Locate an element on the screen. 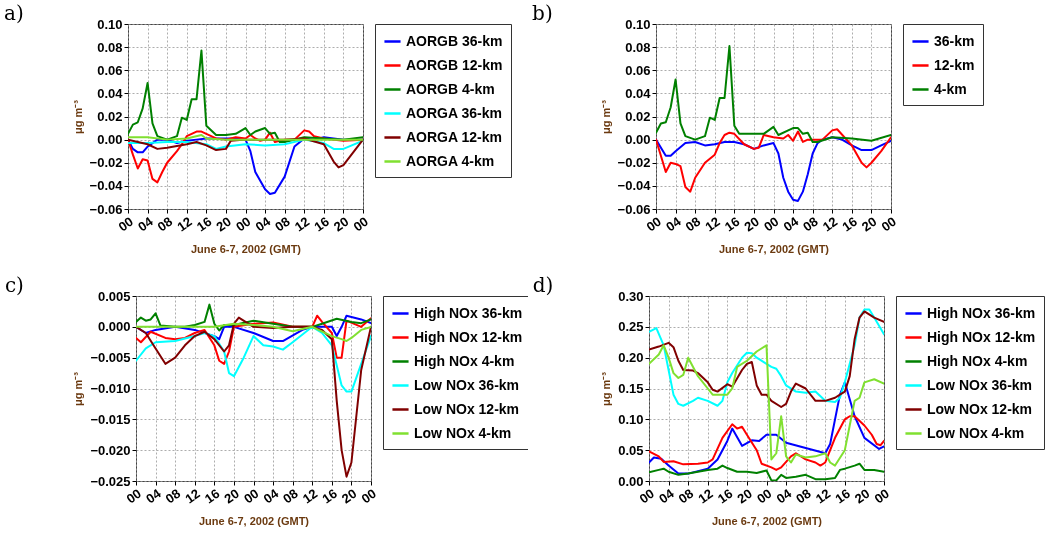  legend-label: AORGB 12-km is located at coordinates (454, 64).